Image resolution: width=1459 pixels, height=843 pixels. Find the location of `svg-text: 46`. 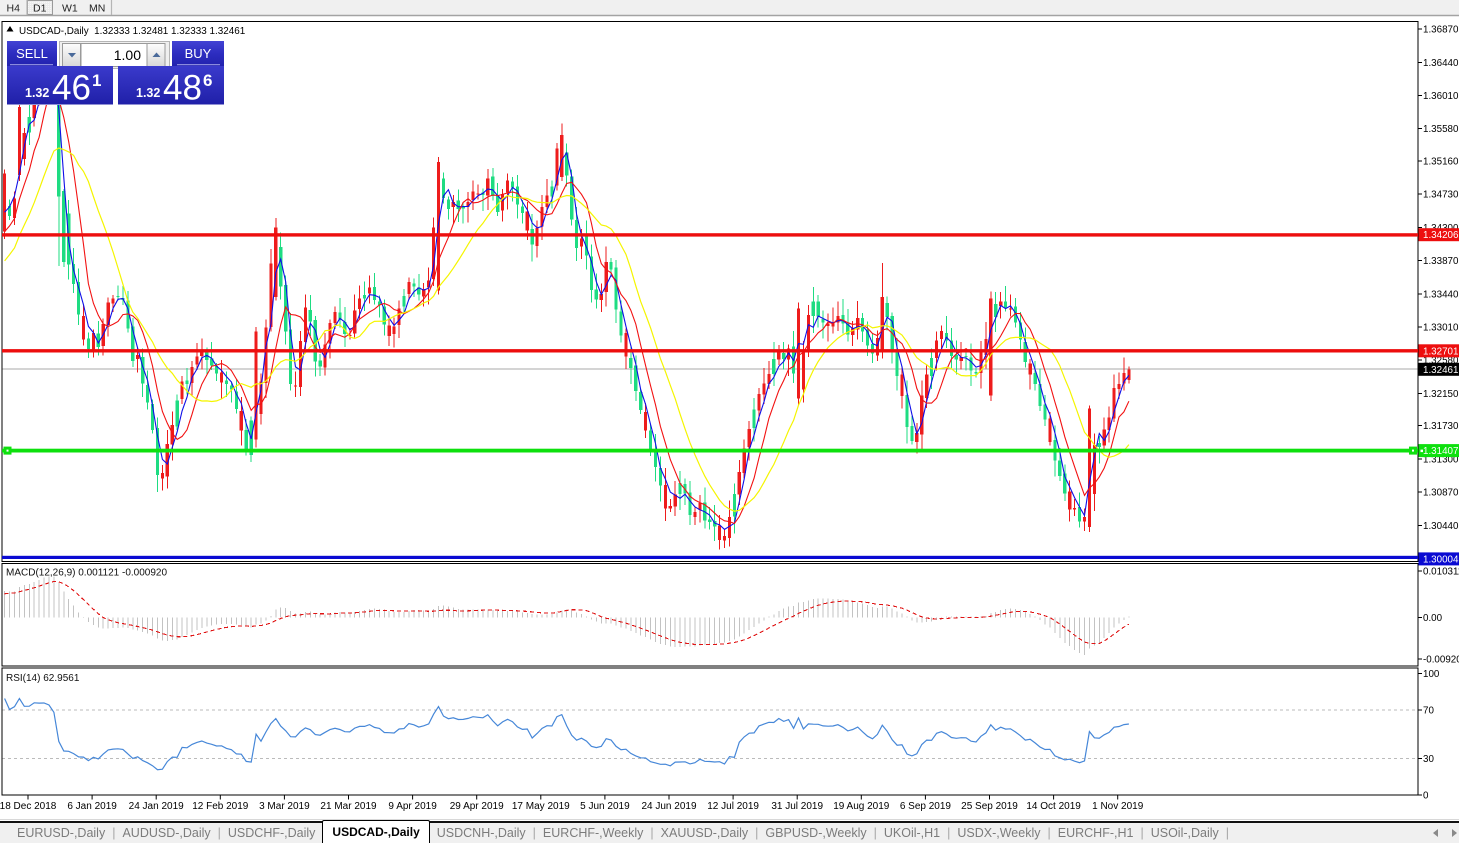

svg-text: 46 is located at coordinates (71, 88).